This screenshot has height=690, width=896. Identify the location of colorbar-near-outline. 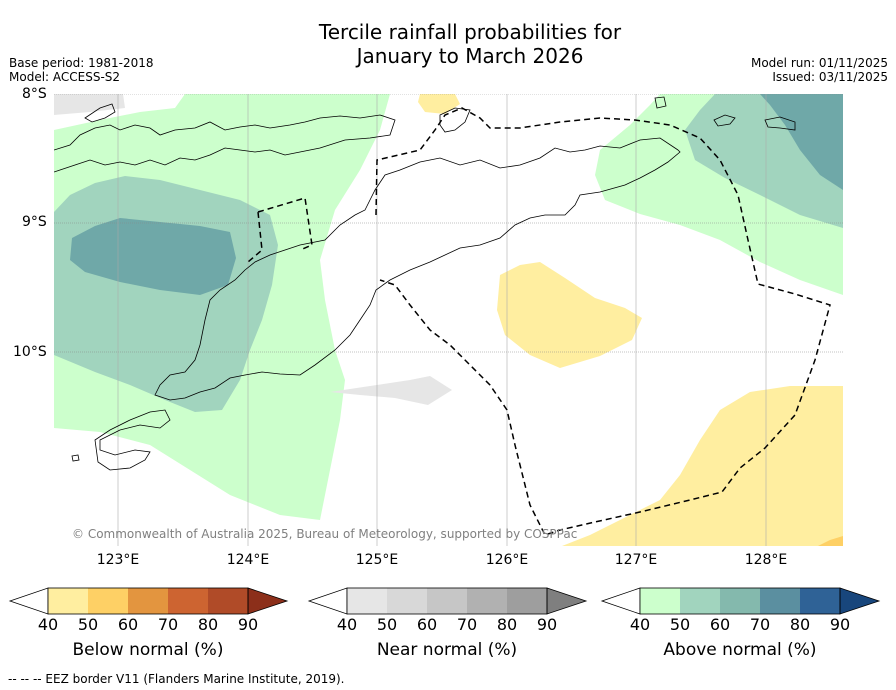
(447, 601).